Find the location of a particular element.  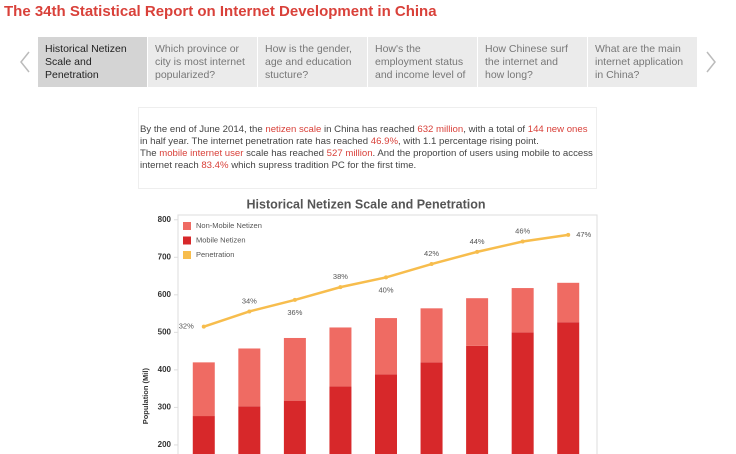

highlight-text: netizen scale is located at coordinates (293, 129).